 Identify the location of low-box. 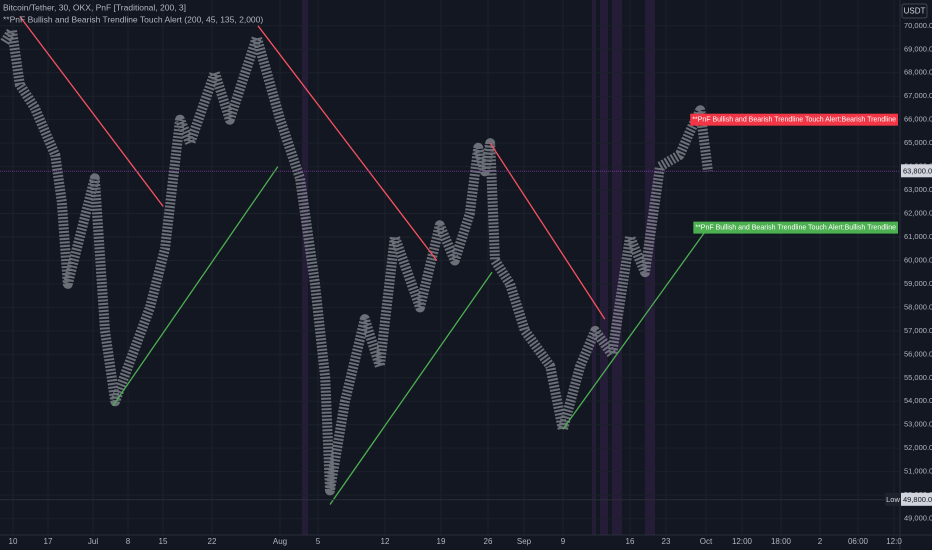
(916, 499).